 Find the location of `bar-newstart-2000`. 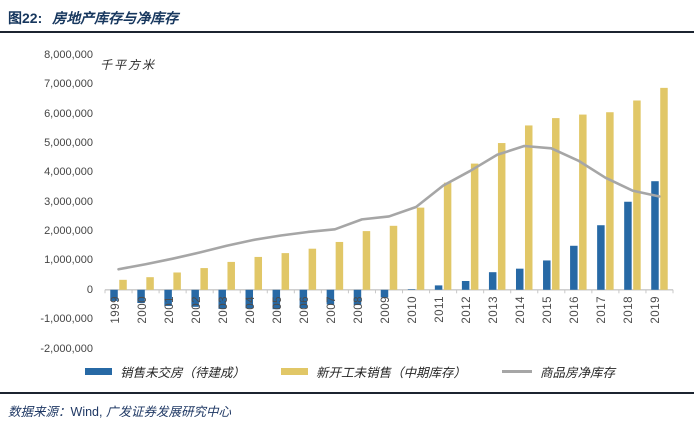

bar-newstart-2000 is located at coordinates (150, 283).